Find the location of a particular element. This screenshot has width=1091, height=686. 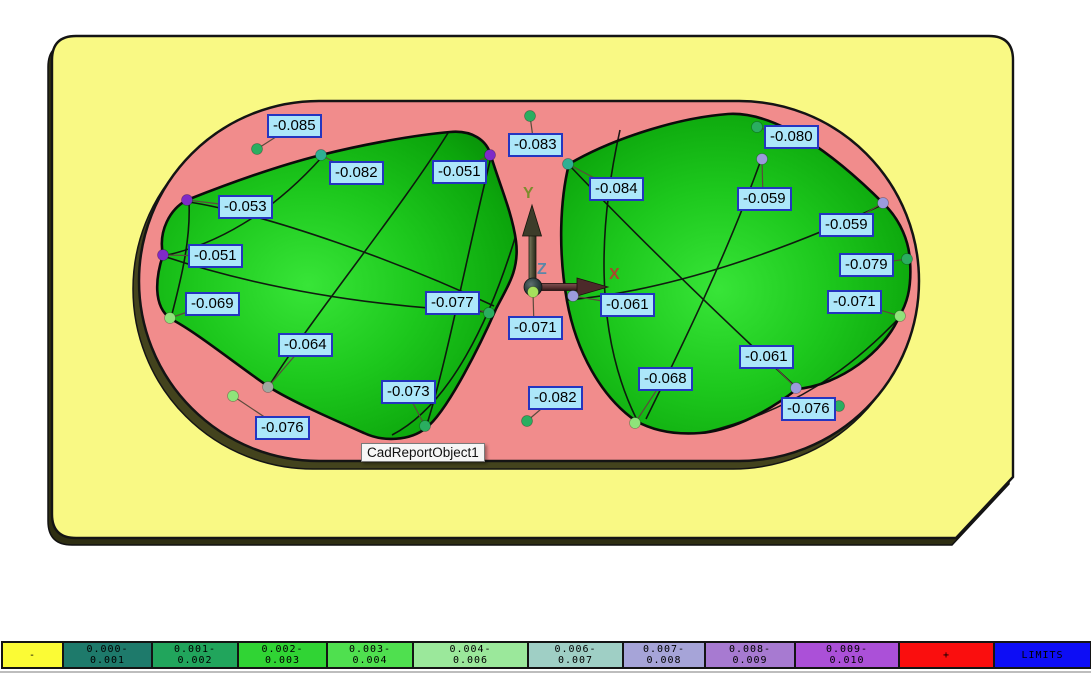

axis-x-shaft is located at coordinates (560, 287).